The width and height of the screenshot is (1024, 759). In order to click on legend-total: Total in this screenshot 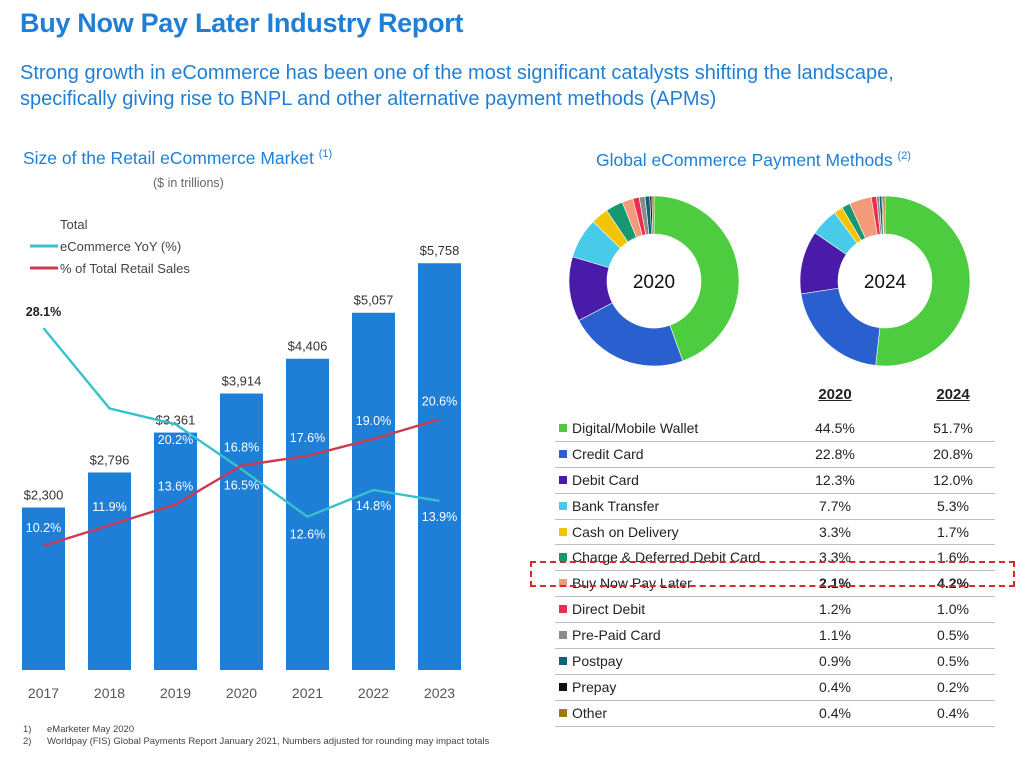, I will do `click(74, 224)`.